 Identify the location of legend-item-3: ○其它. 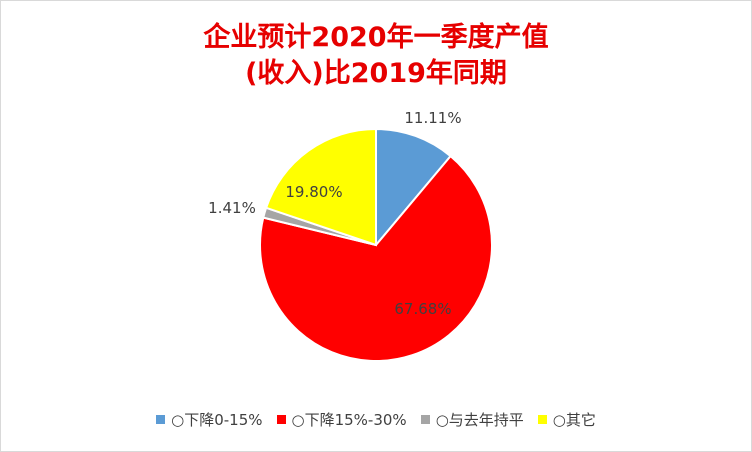
(566, 419).